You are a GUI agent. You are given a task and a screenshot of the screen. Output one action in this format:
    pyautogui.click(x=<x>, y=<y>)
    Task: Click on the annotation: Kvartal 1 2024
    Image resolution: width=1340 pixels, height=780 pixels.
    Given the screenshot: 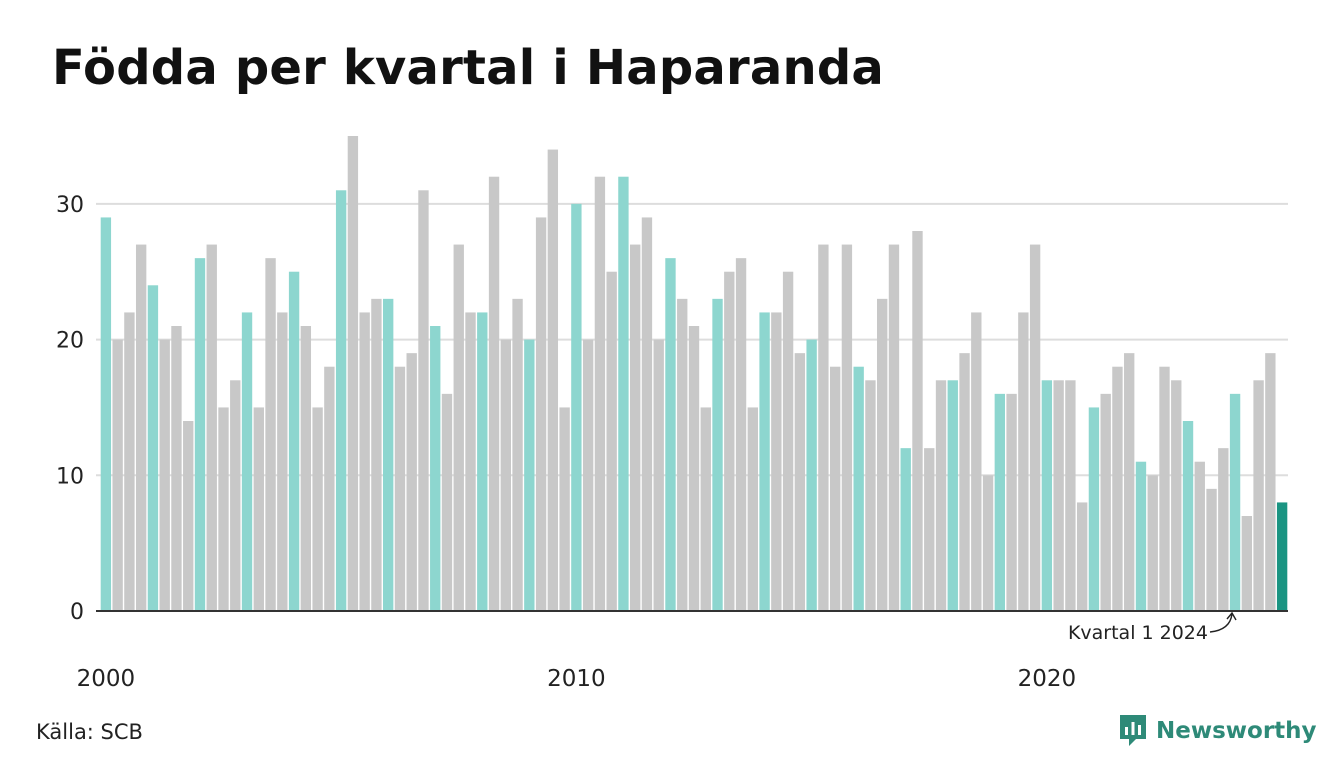 What is the action you would take?
    pyautogui.click(x=1152, y=627)
    